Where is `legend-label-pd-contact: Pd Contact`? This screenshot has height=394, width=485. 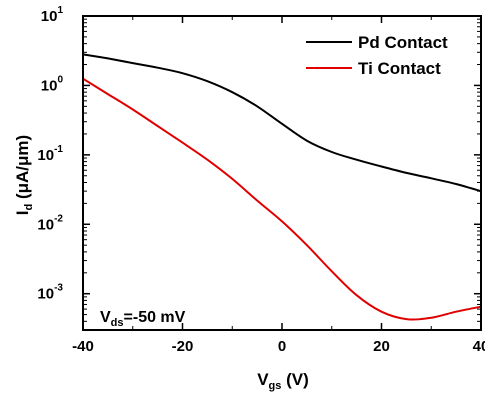 legend-label-pd-contact: Pd Contact is located at coordinates (403, 42).